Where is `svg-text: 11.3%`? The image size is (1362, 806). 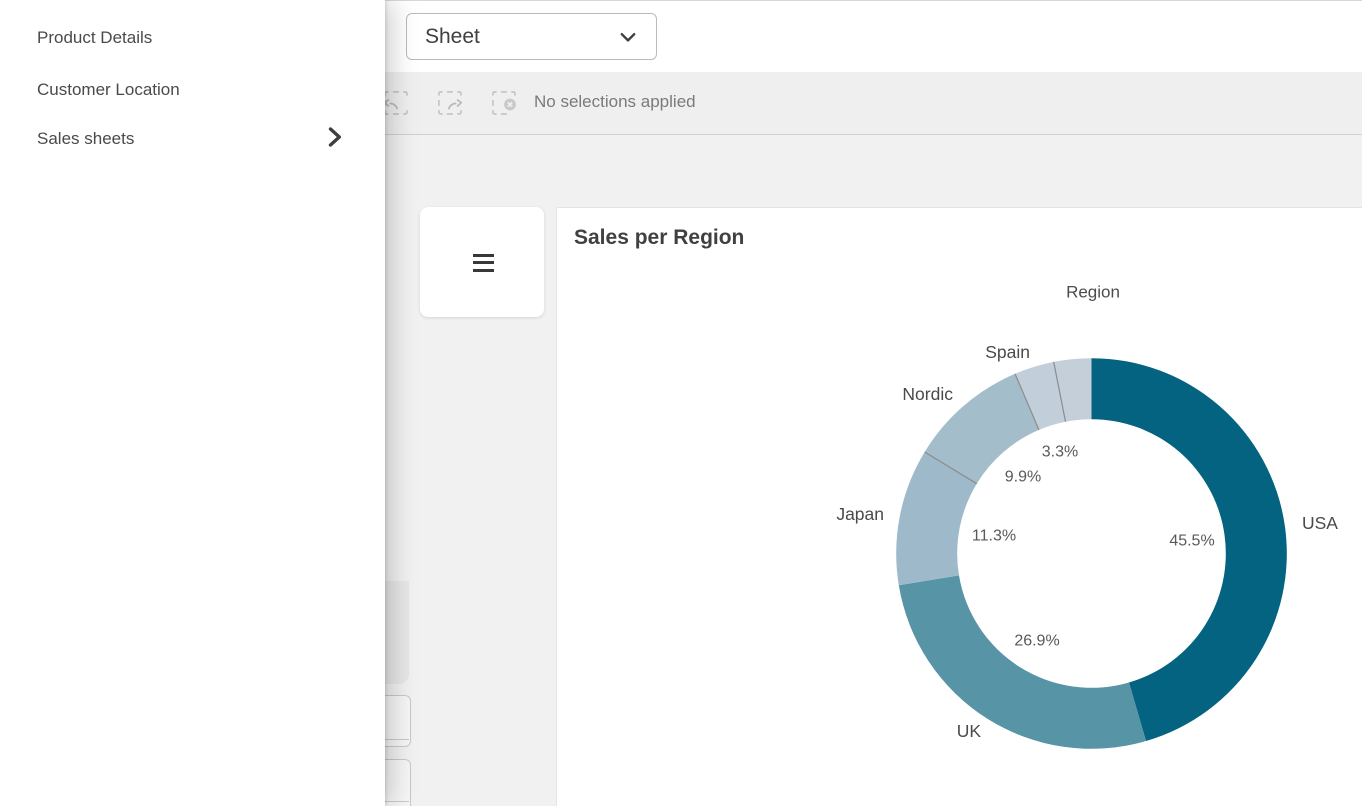 svg-text: 11.3% is located at coordinates (994, 536).